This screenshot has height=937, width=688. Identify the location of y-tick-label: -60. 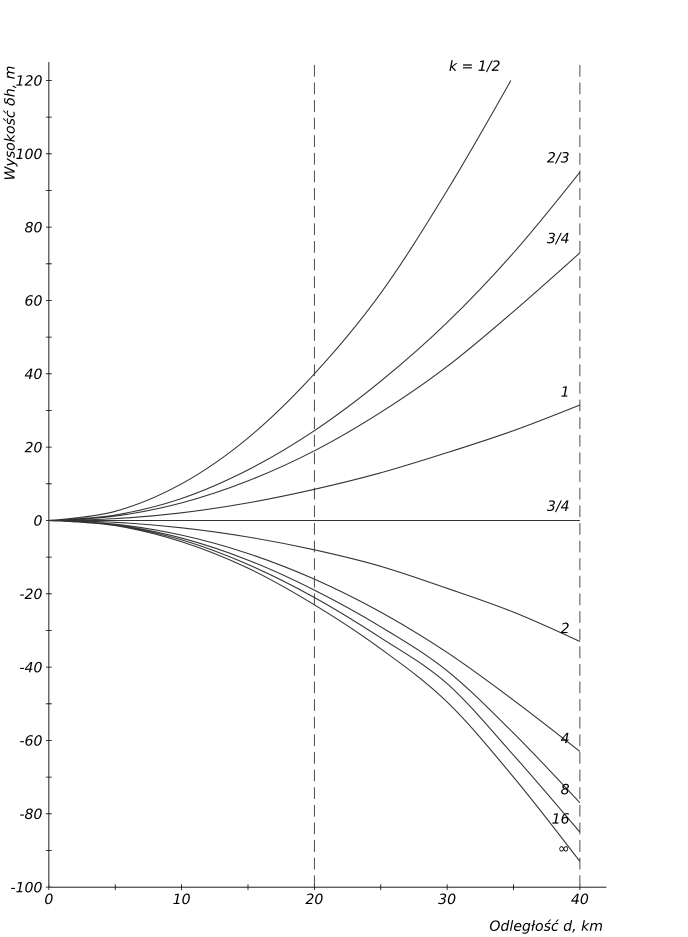
(31, 740).